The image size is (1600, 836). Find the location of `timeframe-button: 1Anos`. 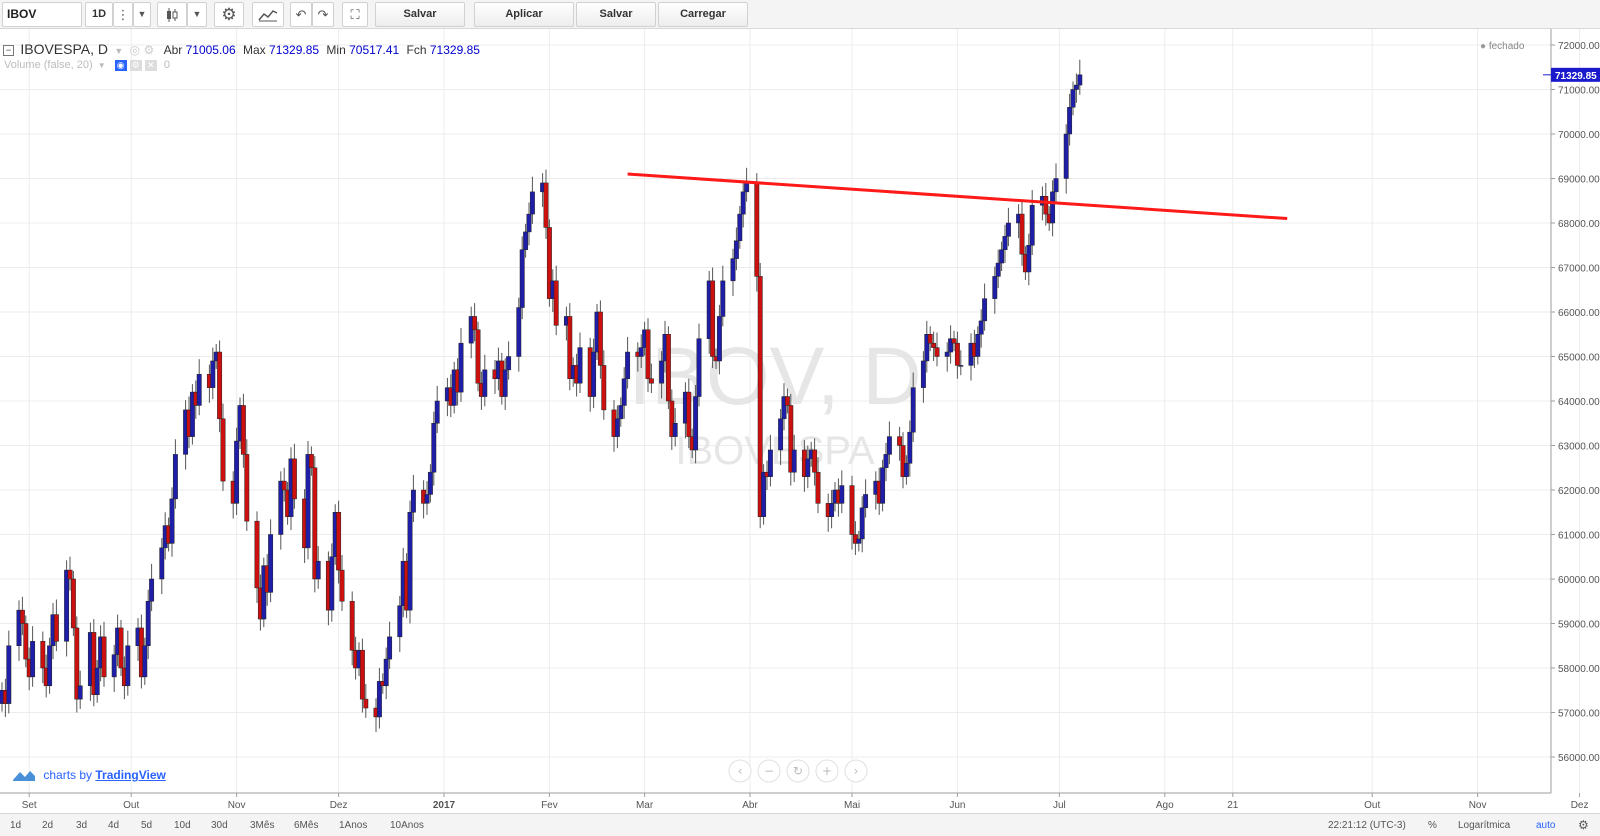

timeframe-button: 1Anos is located at coordinates (353, 825).